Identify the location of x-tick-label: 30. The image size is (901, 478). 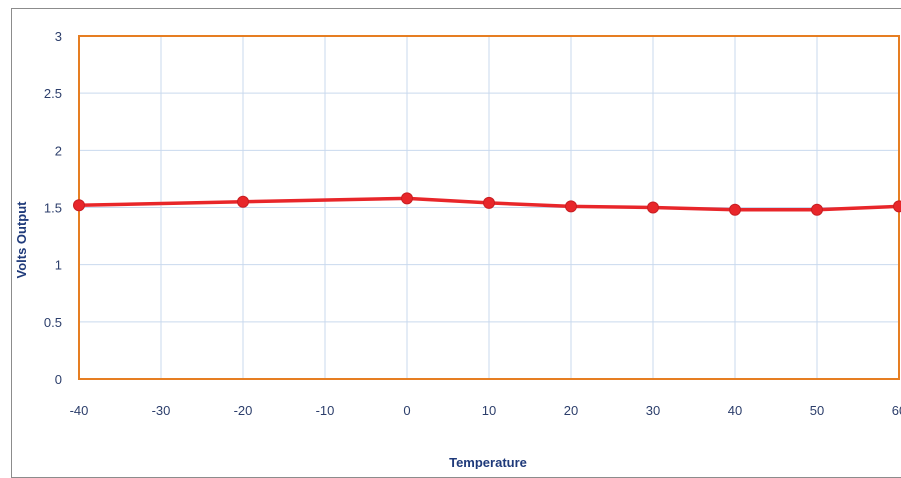
(653, 410).